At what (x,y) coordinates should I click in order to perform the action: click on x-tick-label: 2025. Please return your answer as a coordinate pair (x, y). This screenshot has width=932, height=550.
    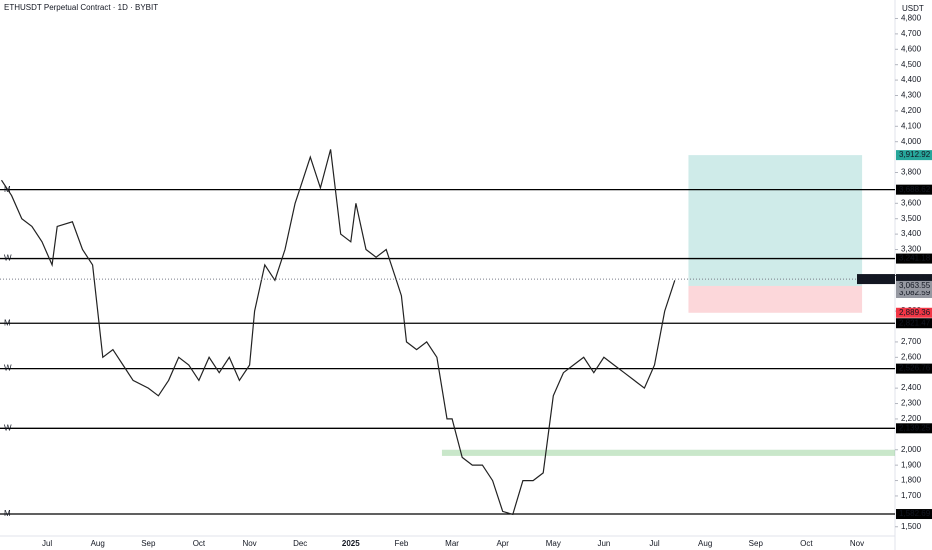
    Looking at the image, I should click on (351, 543).